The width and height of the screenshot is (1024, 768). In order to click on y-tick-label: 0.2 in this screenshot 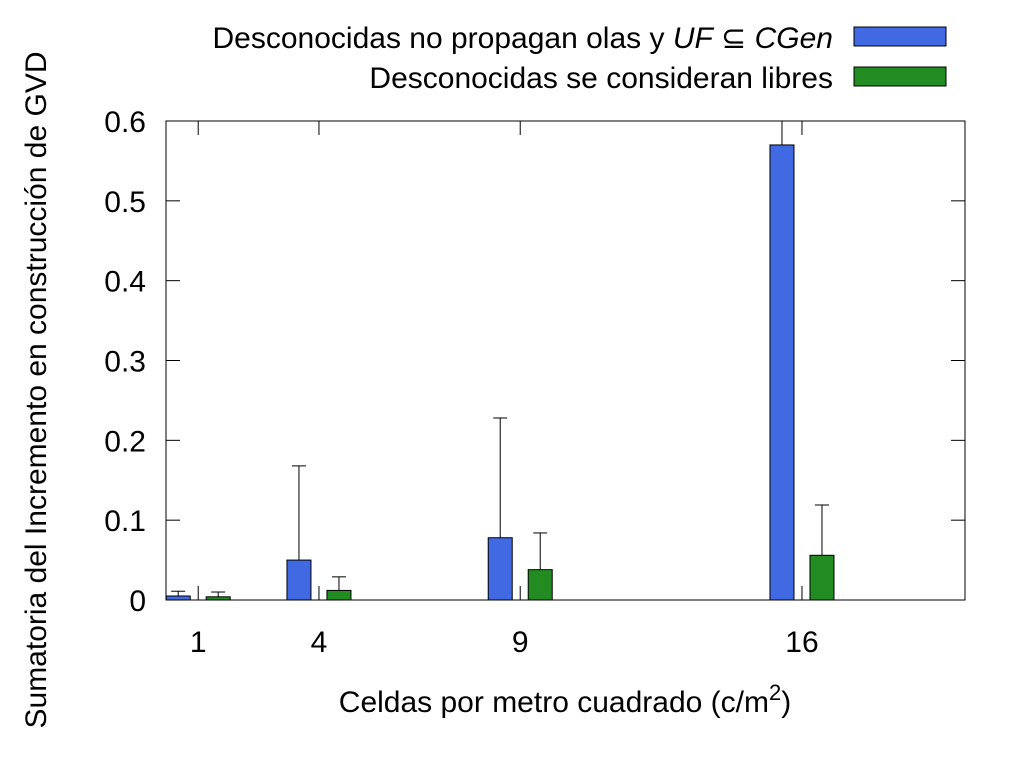, I will do `click(125, 441)`.